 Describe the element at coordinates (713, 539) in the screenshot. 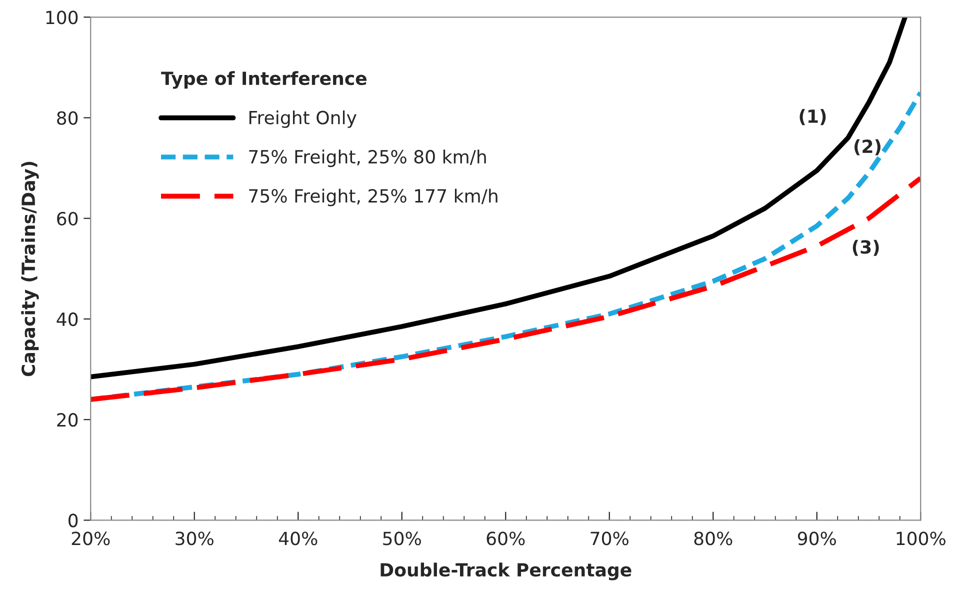

I see `x-tick-label: 80%` at that location.